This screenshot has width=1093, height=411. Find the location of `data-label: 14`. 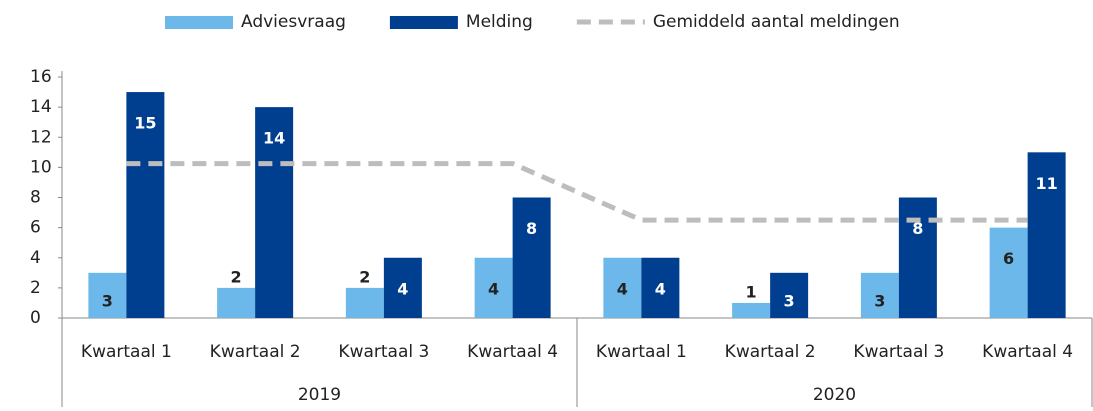

data-label: 14 is located at coordinates (274, 138).